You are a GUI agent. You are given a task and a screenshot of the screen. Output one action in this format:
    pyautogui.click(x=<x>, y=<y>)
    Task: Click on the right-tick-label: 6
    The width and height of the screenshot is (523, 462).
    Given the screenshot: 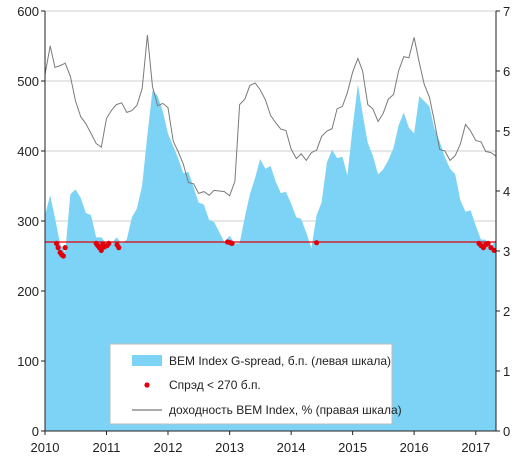 What is the action you would take?
    pyautogui.click(x=506, y=71)
    